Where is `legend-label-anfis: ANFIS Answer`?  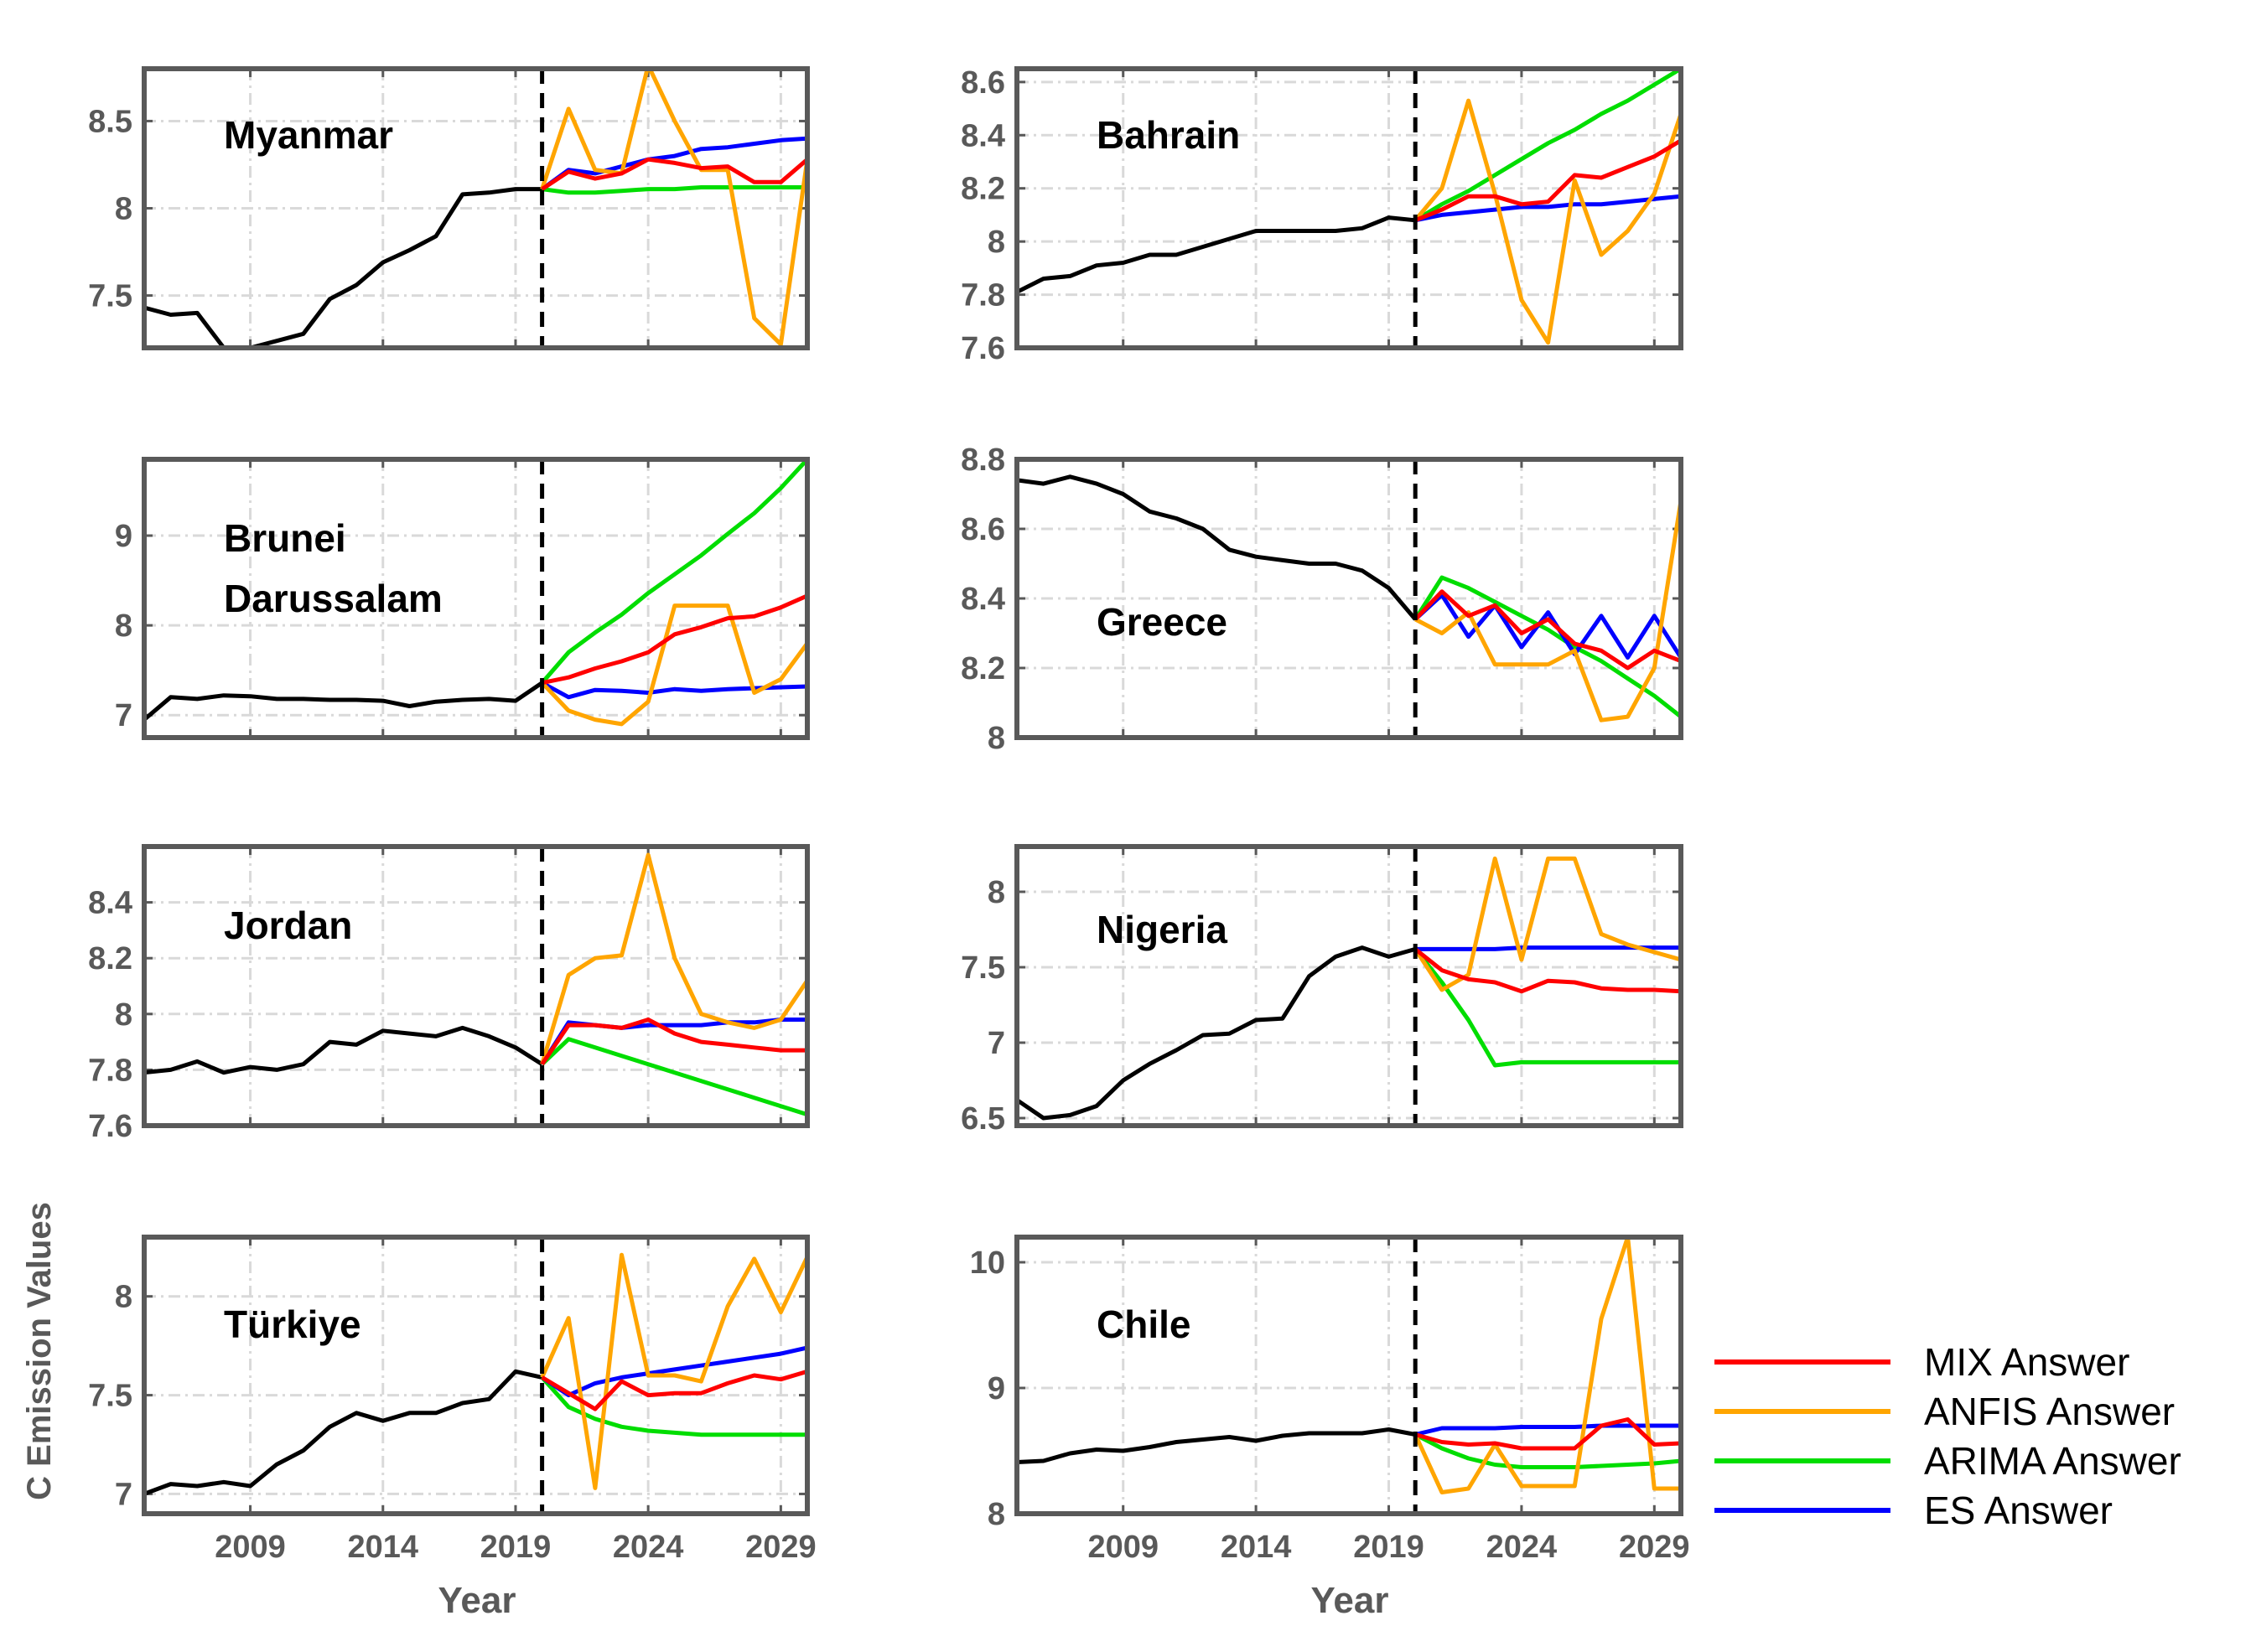 legend-label-anfis: ANFIS Answer is located at coordinates (2049, 1411).